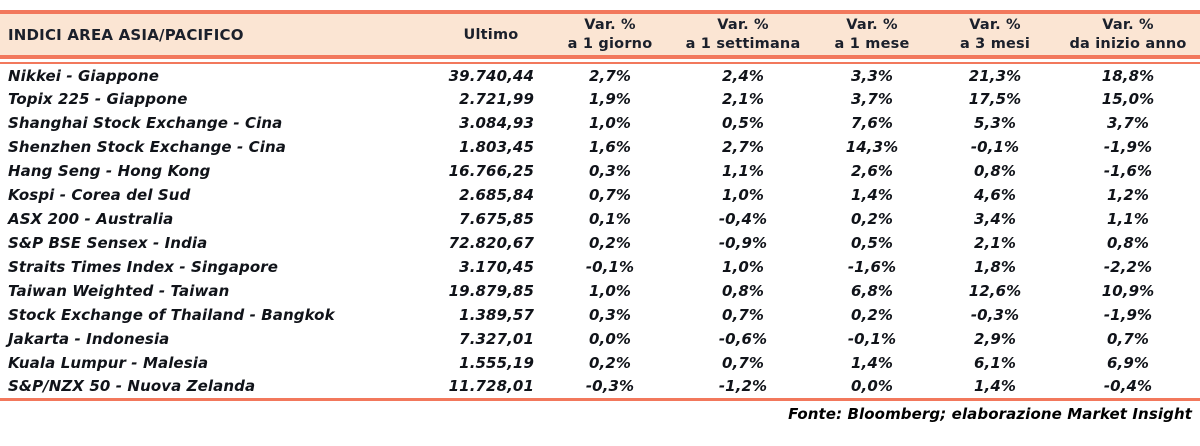 The width and height of the screenshot is (1200, 446). Describe the element at coordinates (496, 219) in the screenshot. I see `ultimo-value: 7.675,85` at that location.